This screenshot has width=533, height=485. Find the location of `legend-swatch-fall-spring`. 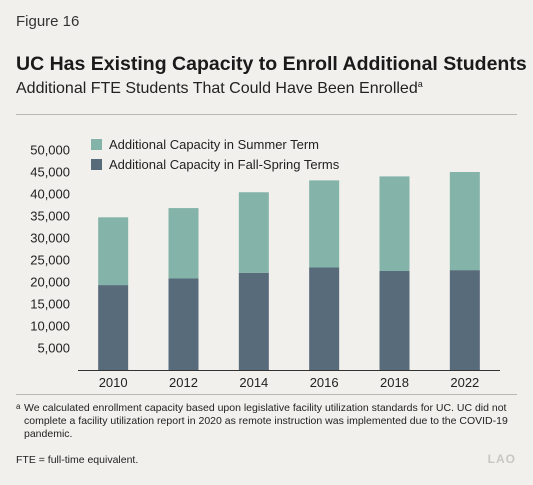

legend-swatch-fall-spring is located at coordinates (96, 164).